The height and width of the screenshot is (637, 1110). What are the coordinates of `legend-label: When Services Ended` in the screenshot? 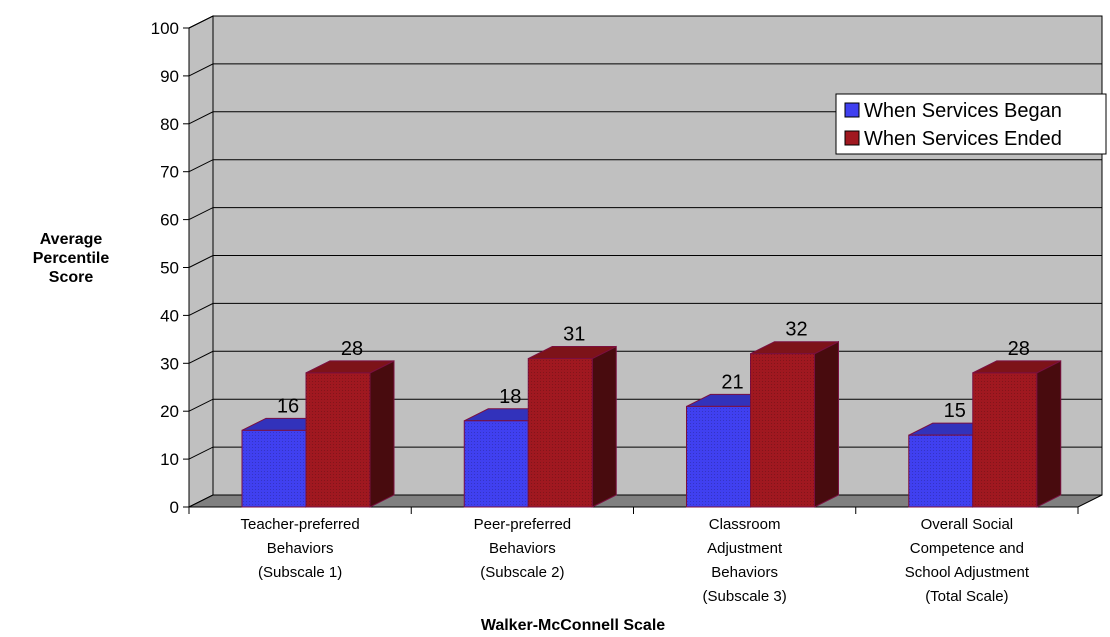 It's located at (963, 139).